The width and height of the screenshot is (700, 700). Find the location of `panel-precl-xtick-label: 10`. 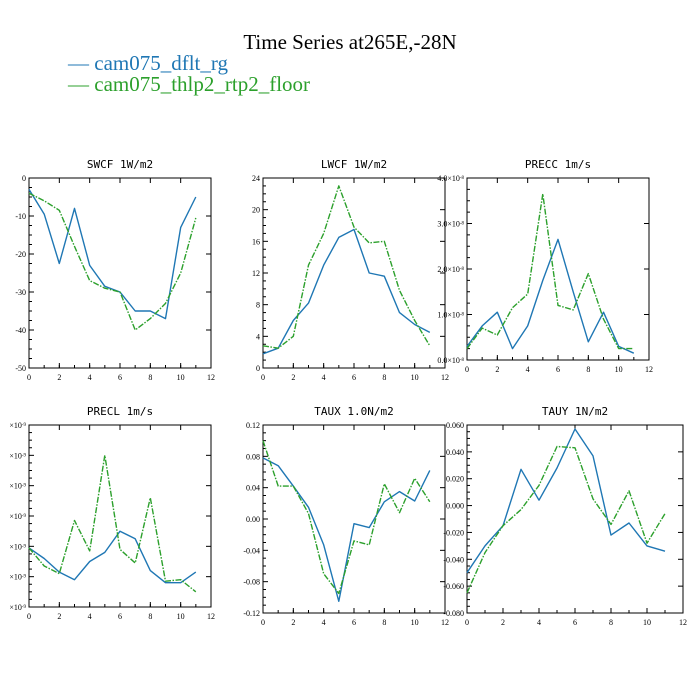

panel-precl-xtick-label: 10 is located at coordinates (181, 616).